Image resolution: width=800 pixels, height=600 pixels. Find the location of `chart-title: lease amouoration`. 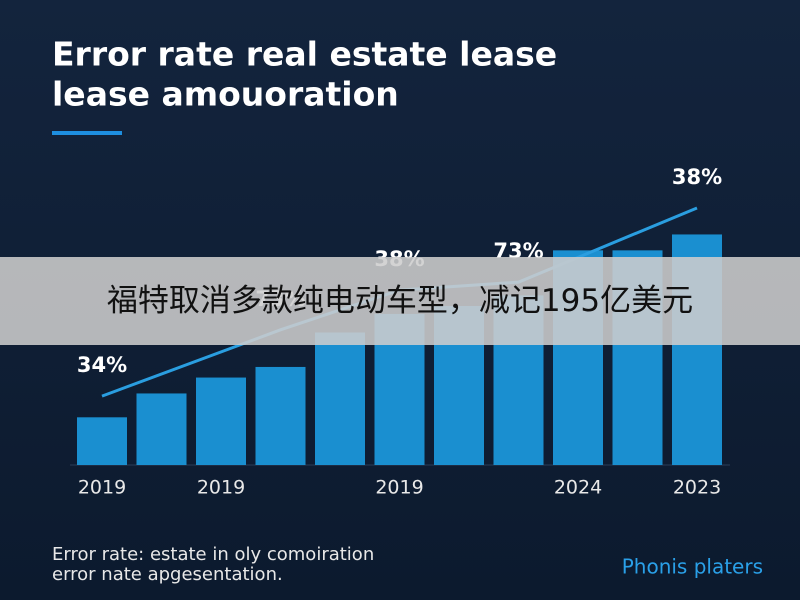

chart-title: lease amouoration is located at coordinates (225, 94).